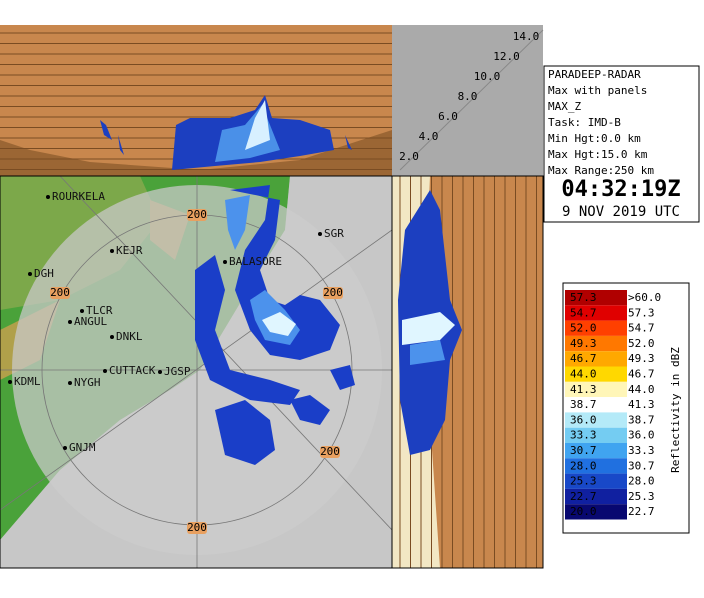 This screenshot has height=598, width=704. What do you see at coordinates (526, 36) in the screenshot?
I see `height-label: 14.0` at bounding box center [526, 36].